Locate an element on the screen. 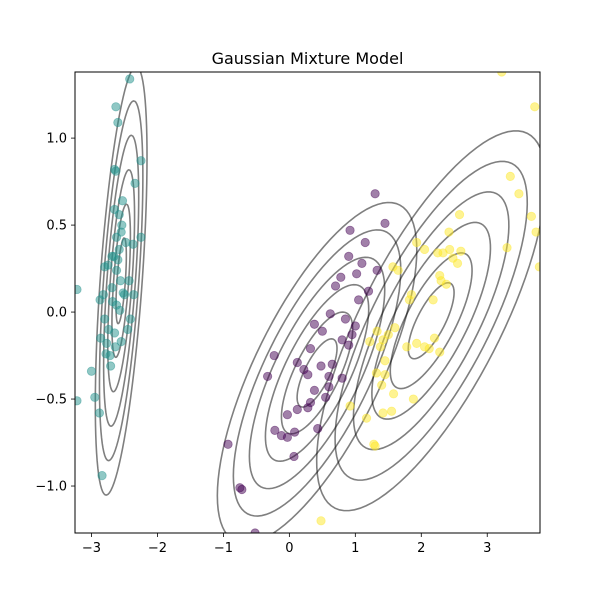 The image size is (600, 600). x-tick-label: −2 is located at coordinates (157, 548).